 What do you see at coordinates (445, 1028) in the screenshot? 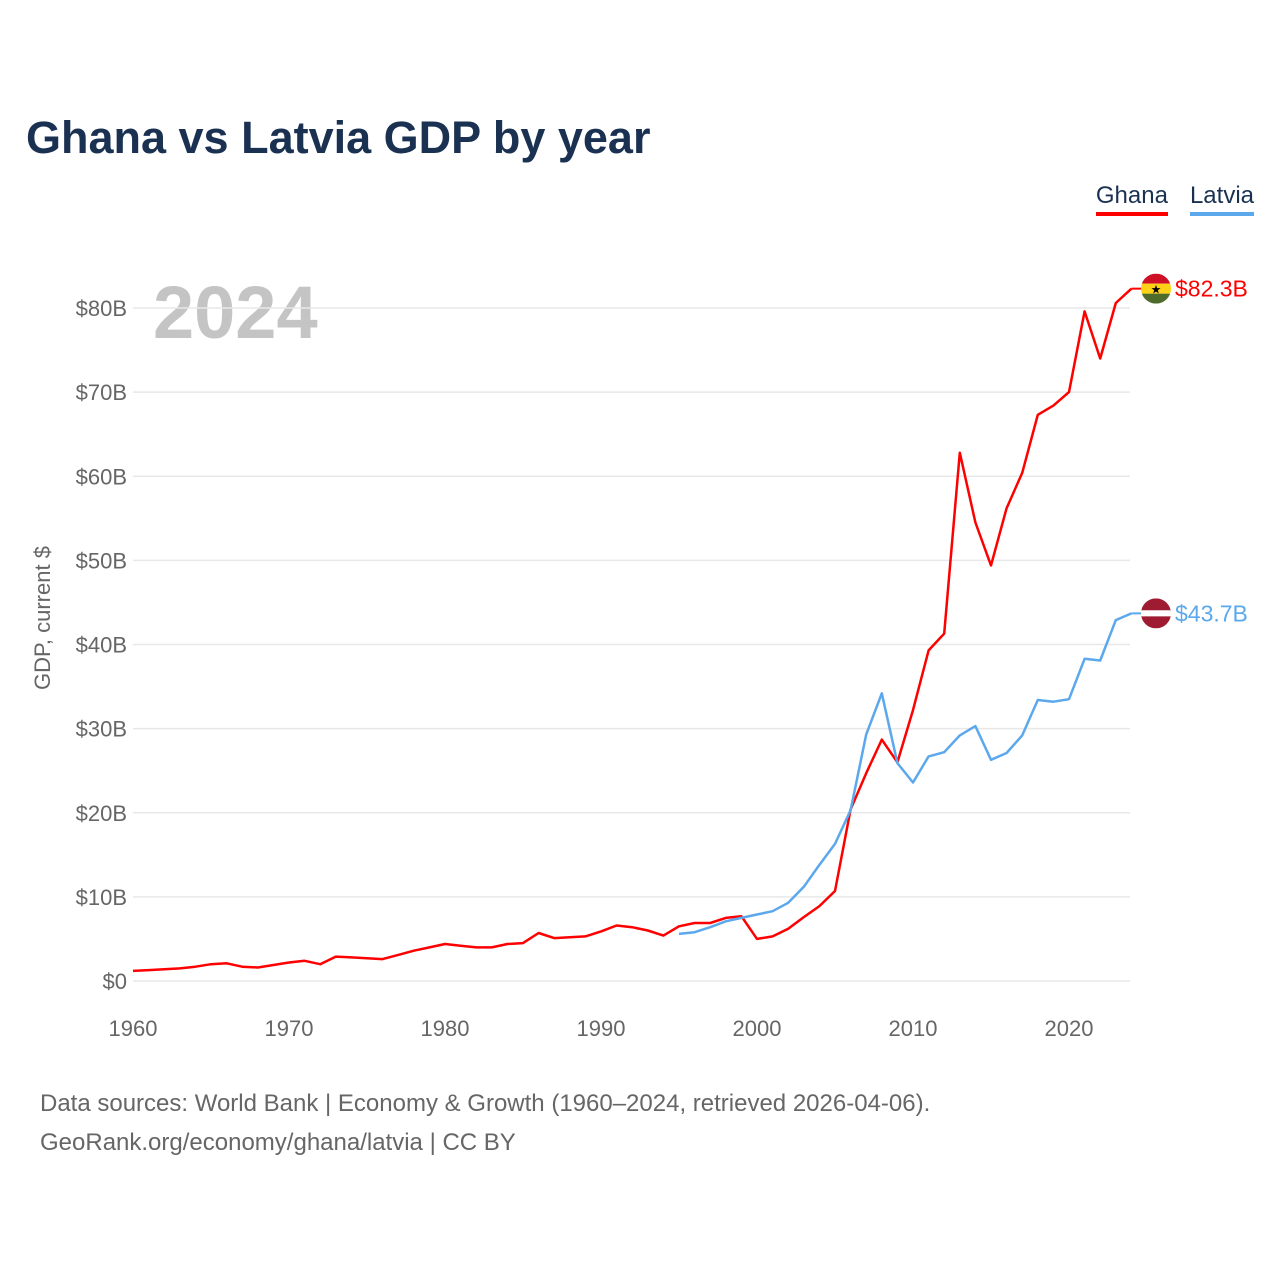
I see `x-tick-label: 1980` at bounding box center [445, 1028].